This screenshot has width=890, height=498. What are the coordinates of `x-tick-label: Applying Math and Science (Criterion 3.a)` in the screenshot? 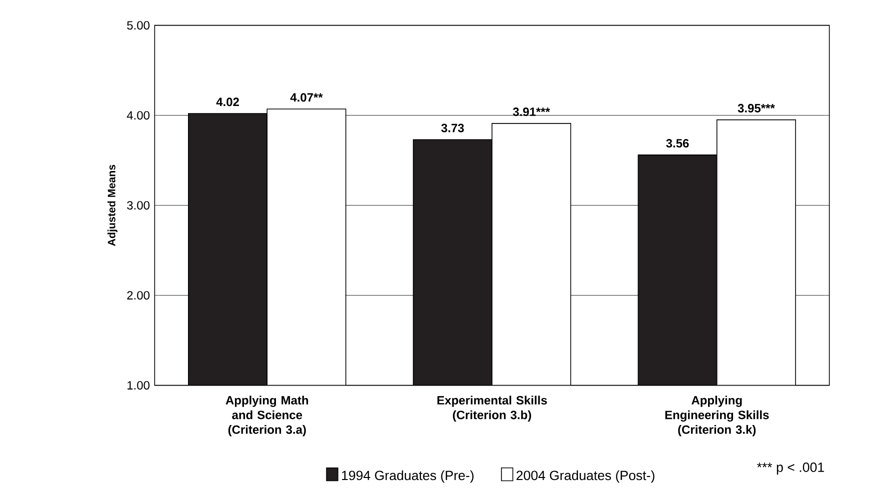 It's located at (267, 416).